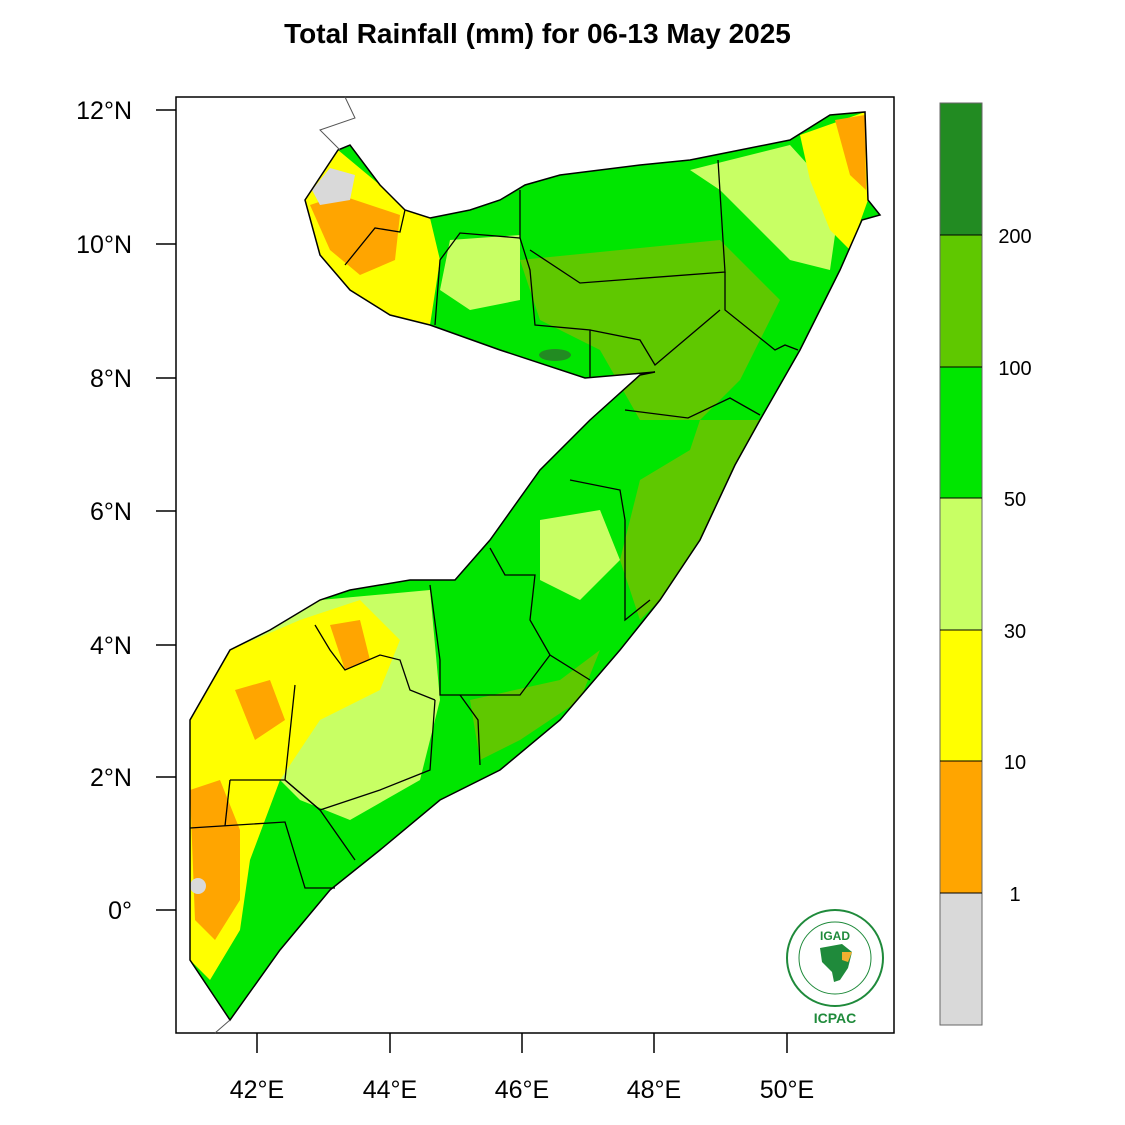  Describe the element at coordinates (333, 755) in the screenshot. I see `boundary-gedo` at that location.